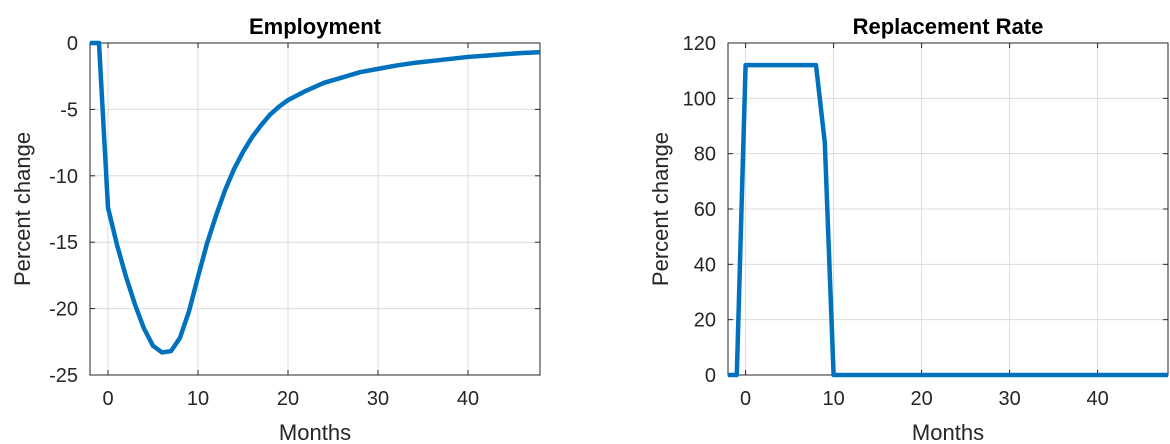 The width and height of the screenshot is (1170, 444). I want to click on chart-1-y-tick-label-1: 20, so click(705, 321).